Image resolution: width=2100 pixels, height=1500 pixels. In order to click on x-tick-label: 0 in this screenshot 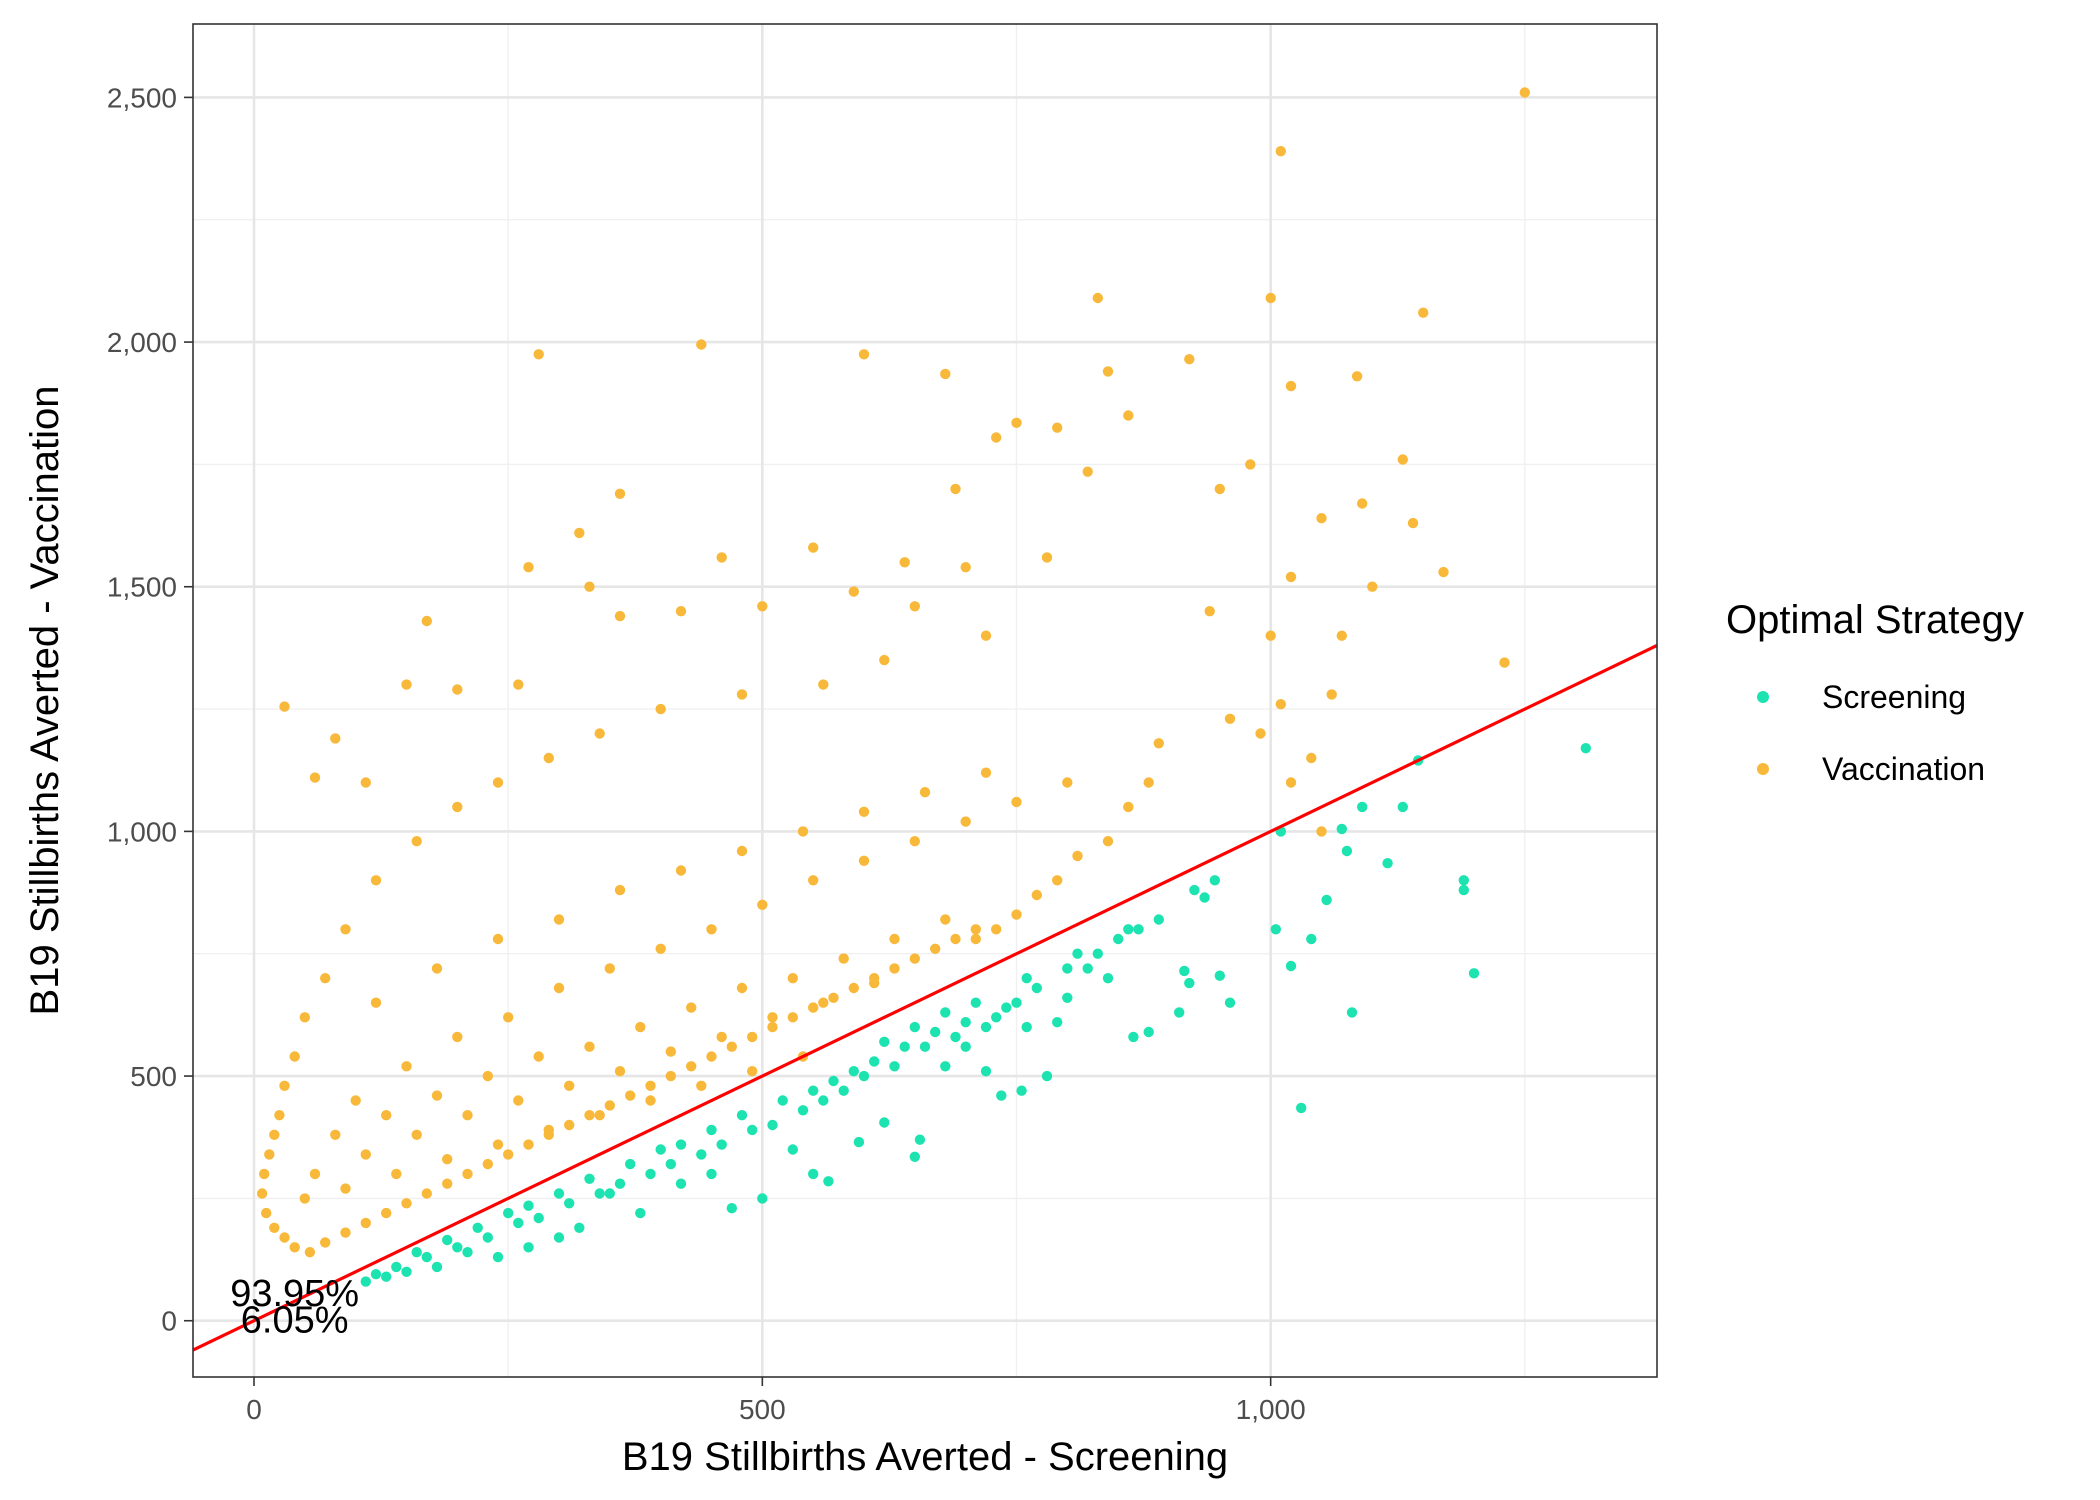, I will do `click(254, 1409)`.